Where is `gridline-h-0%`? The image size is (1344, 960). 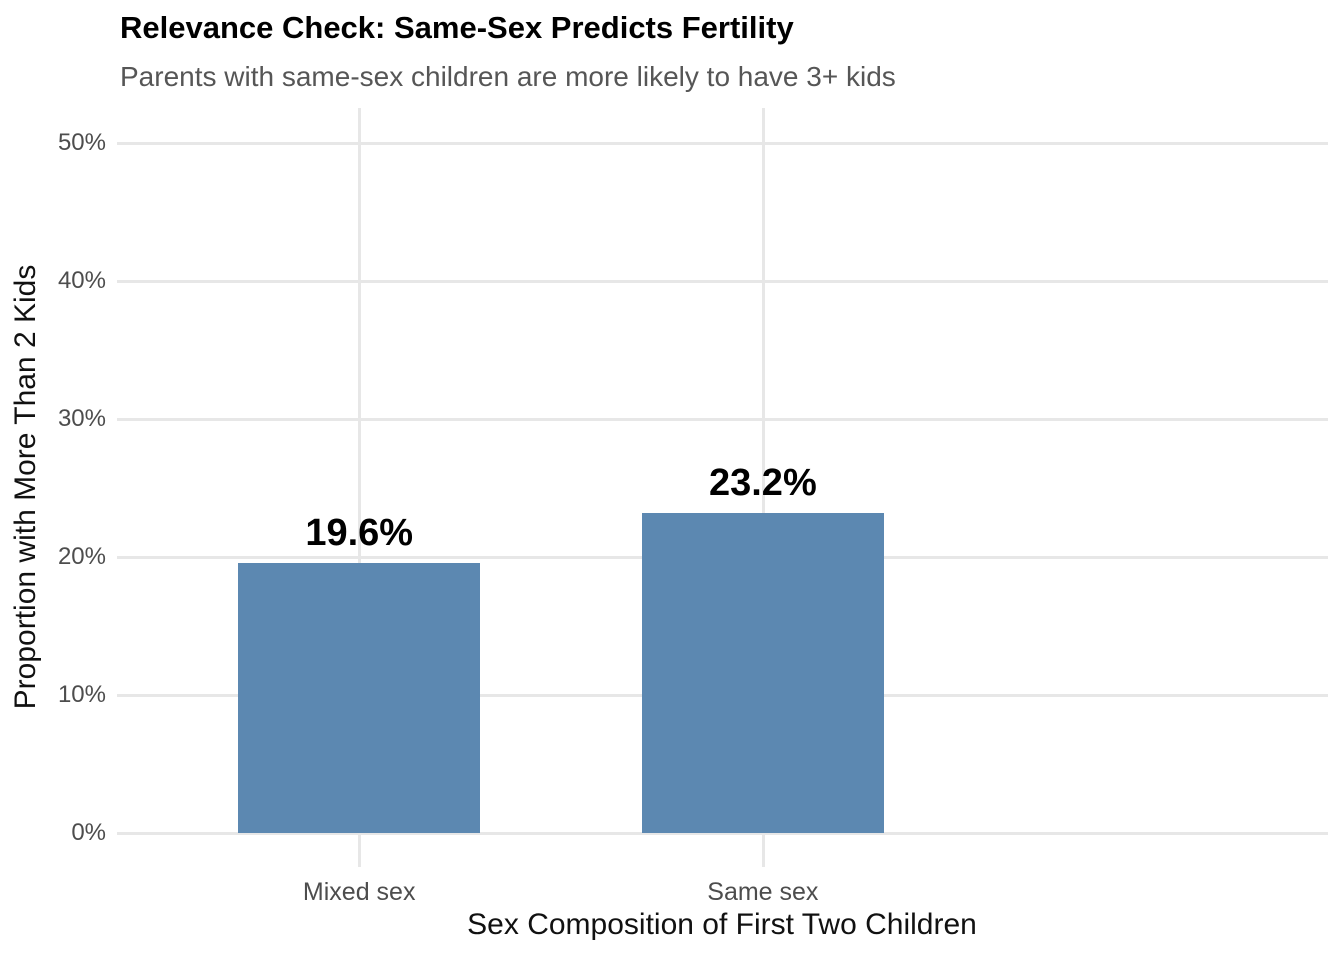
gridline-h-0% is located at coordinates (722, 833).